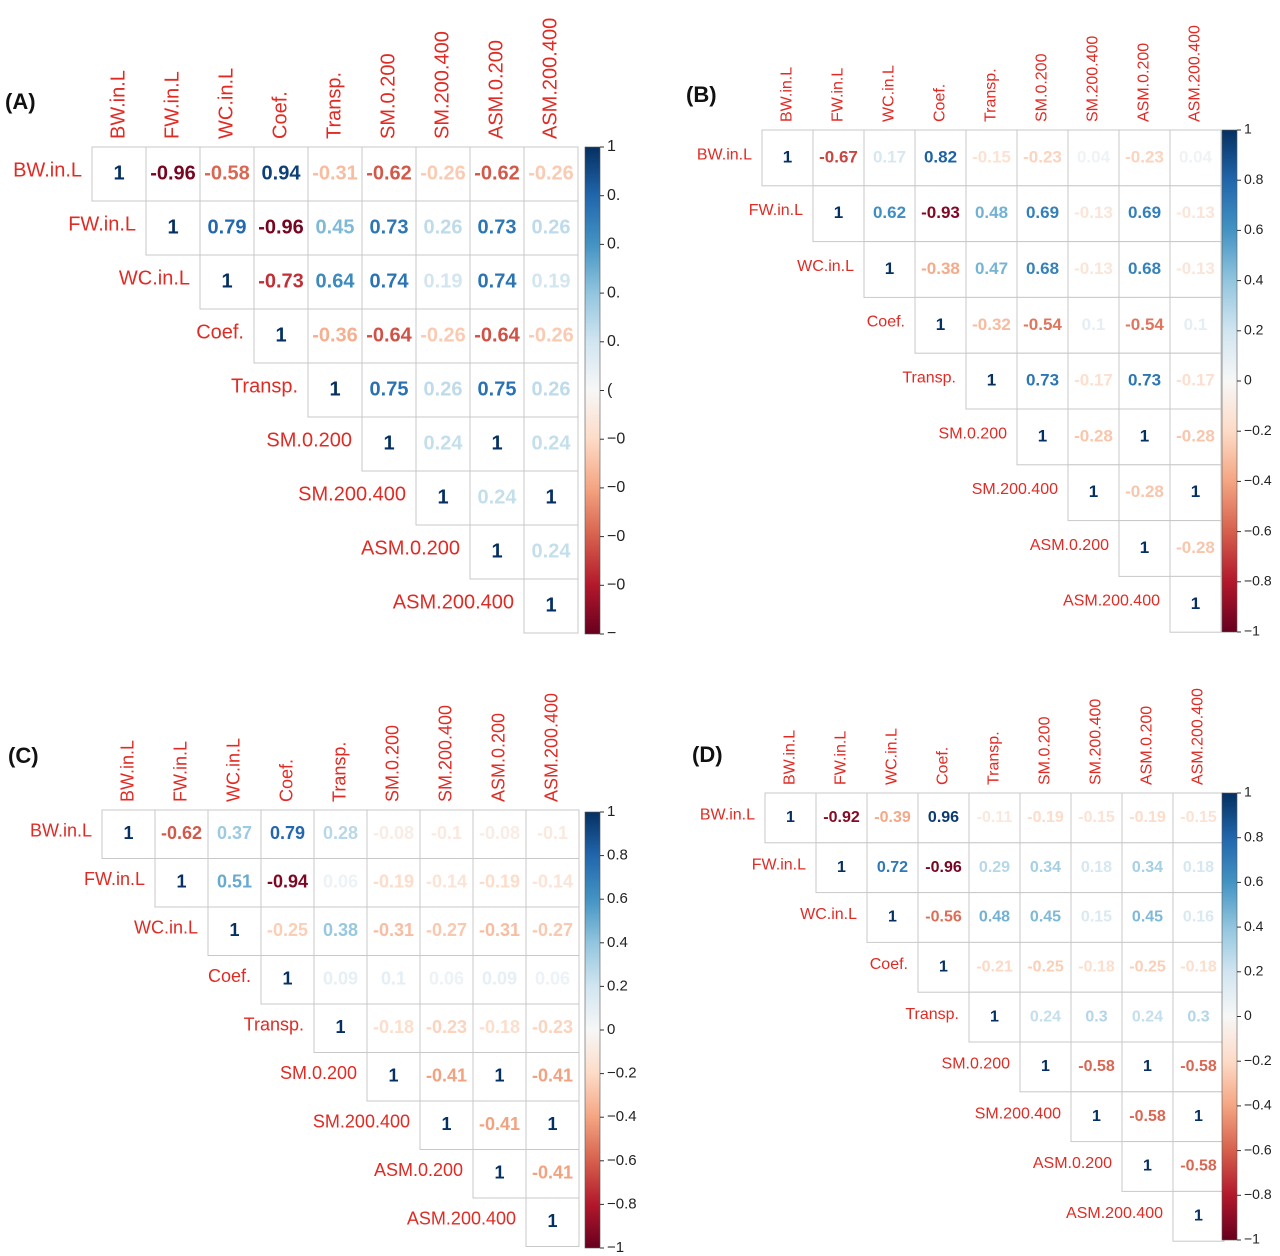 Image resolution: width=1280 pixels, height=1256 pixels. Describe the element at coordinates (446, 979) in the screenshot. I see `cell-value: 0.06` at that location.